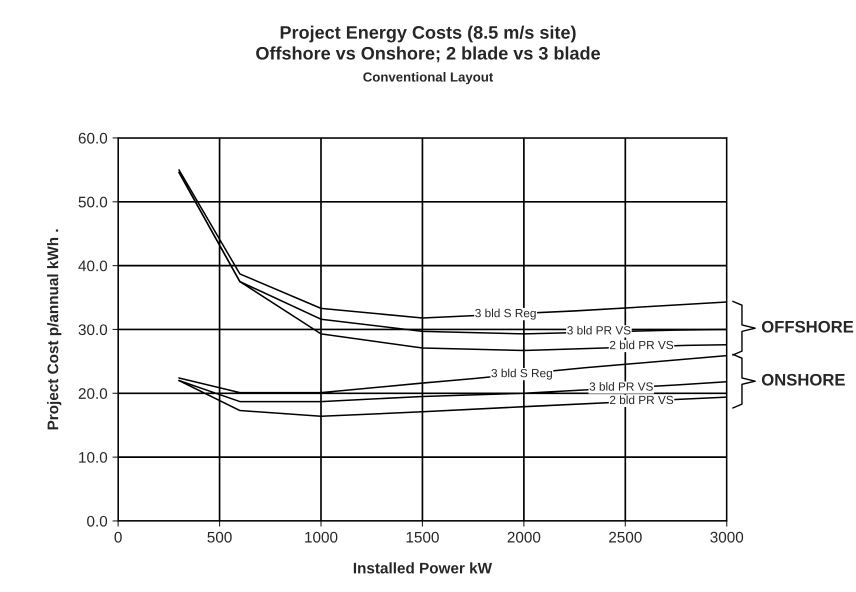 This screenshot has height=592, width=856. Describe the element at coordinates (428, 78) in the screenshot. I see `chart-subtitle: Conventional Layout` at that location.